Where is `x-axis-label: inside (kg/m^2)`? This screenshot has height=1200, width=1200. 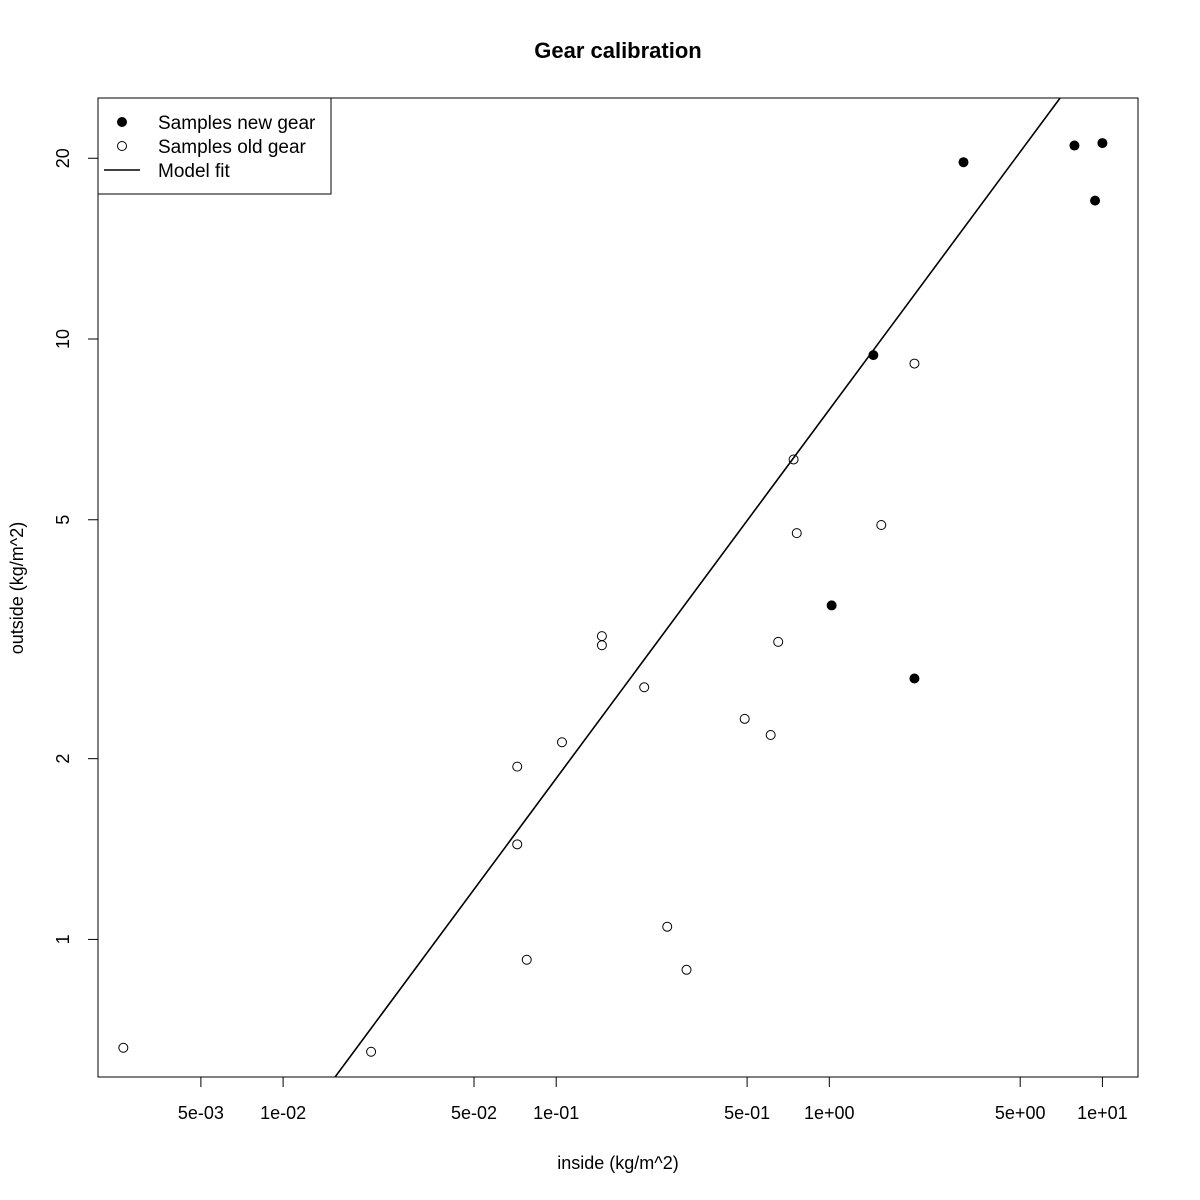
x-axis-label: inside (kg/m^2) is located at coordinates (617, 1163).